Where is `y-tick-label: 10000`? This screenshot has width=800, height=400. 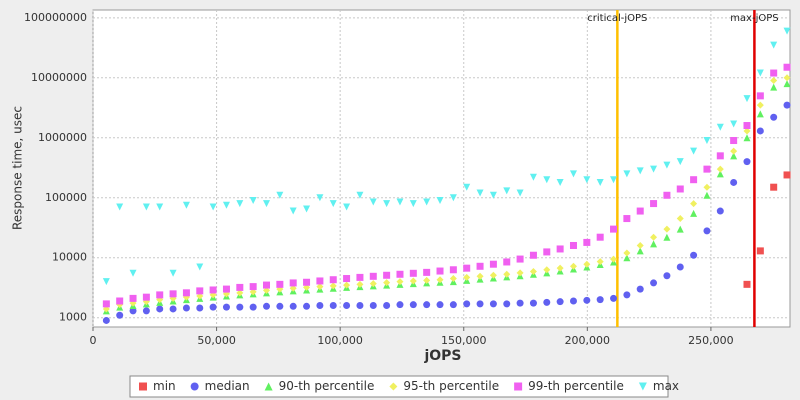
y-tick-label: 10000 is located at coordinates (69, 257).